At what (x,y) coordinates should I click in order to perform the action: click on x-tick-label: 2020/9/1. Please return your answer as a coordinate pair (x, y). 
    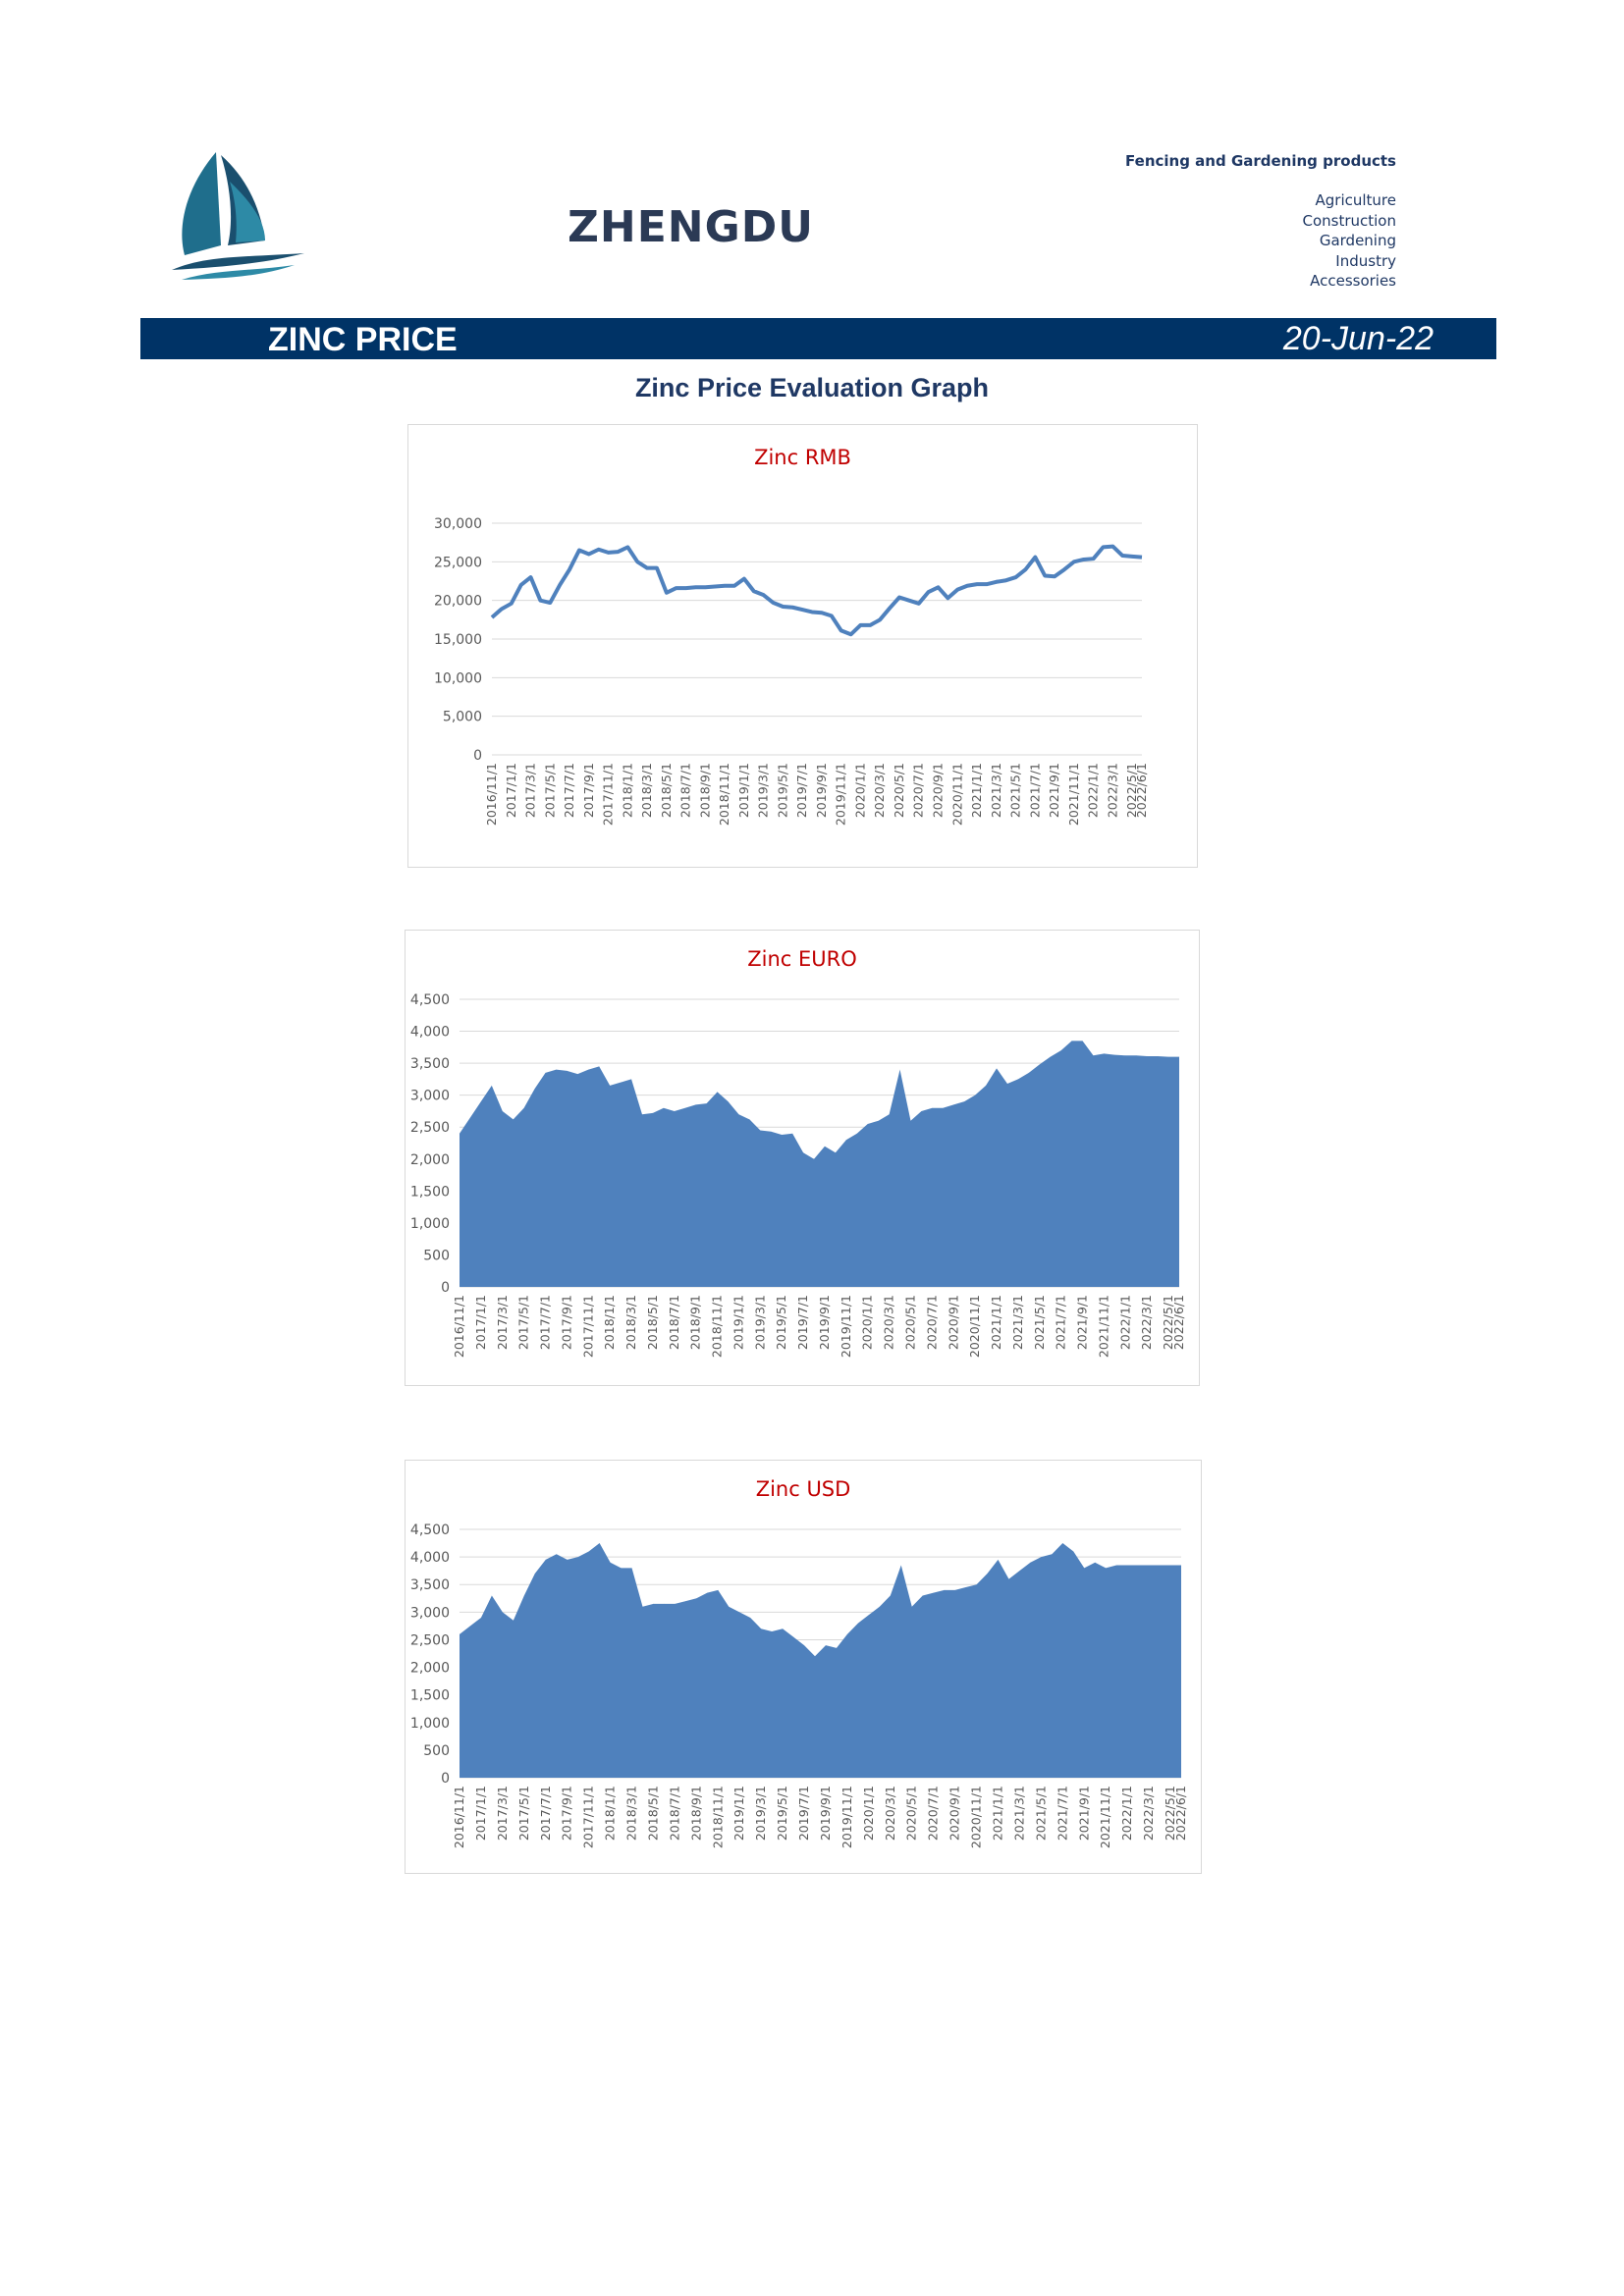
    Looking at the image, I should click on (938, 790).